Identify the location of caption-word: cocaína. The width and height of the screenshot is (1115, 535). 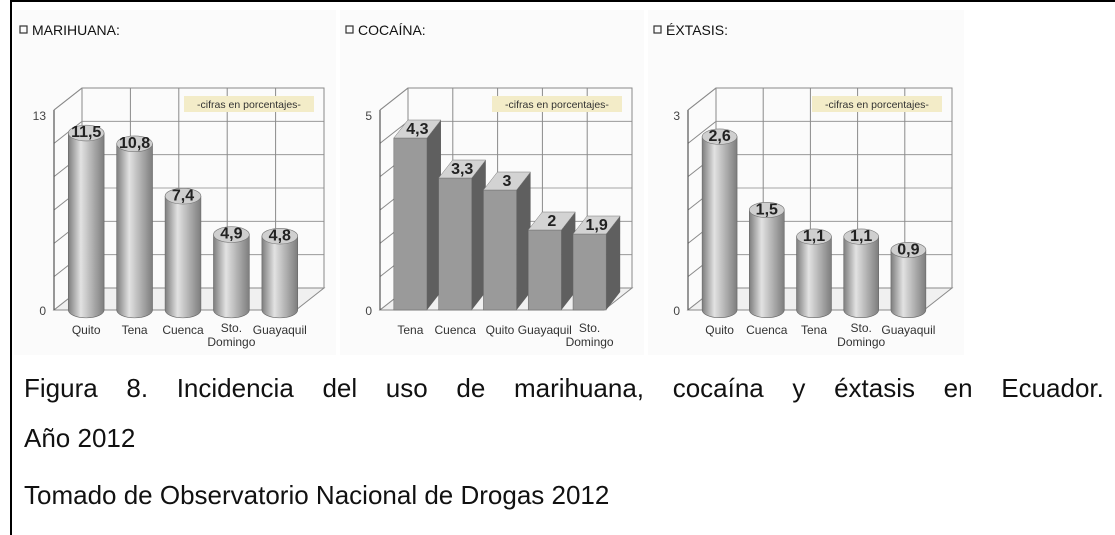
(718, 388).